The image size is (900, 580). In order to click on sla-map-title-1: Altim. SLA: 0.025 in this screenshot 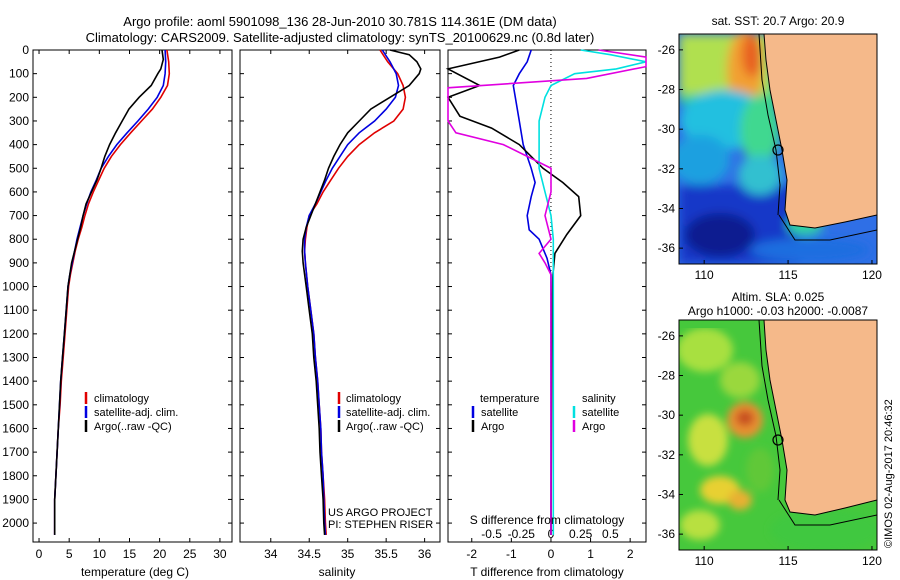, I will do `click(778, 297)`.